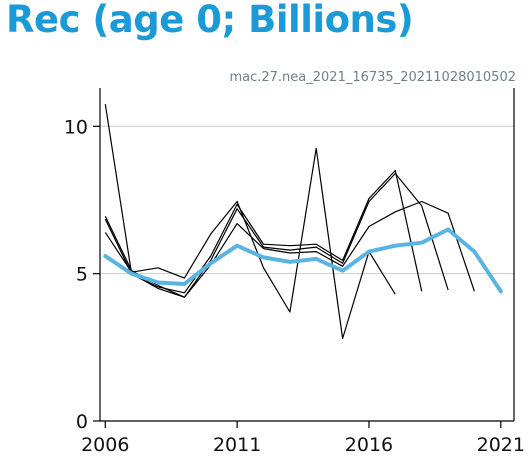 This screenshot has width=530, height=461. What do you see at coordinates (372, 77) in the screenshot?
I see `chart-subtitle: mac.27.nea_2021_16735_20211028010502` at bounding box center [372, 77].